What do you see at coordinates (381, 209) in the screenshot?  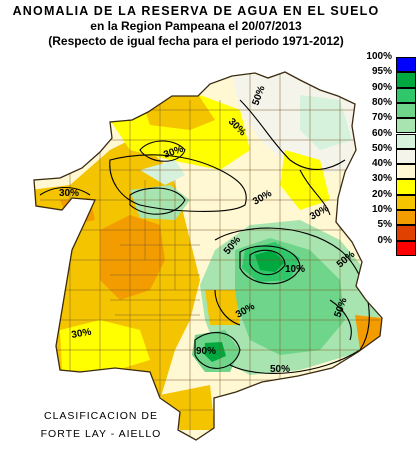 I see `legend-label: 10%` at bounding box center [381, 209].